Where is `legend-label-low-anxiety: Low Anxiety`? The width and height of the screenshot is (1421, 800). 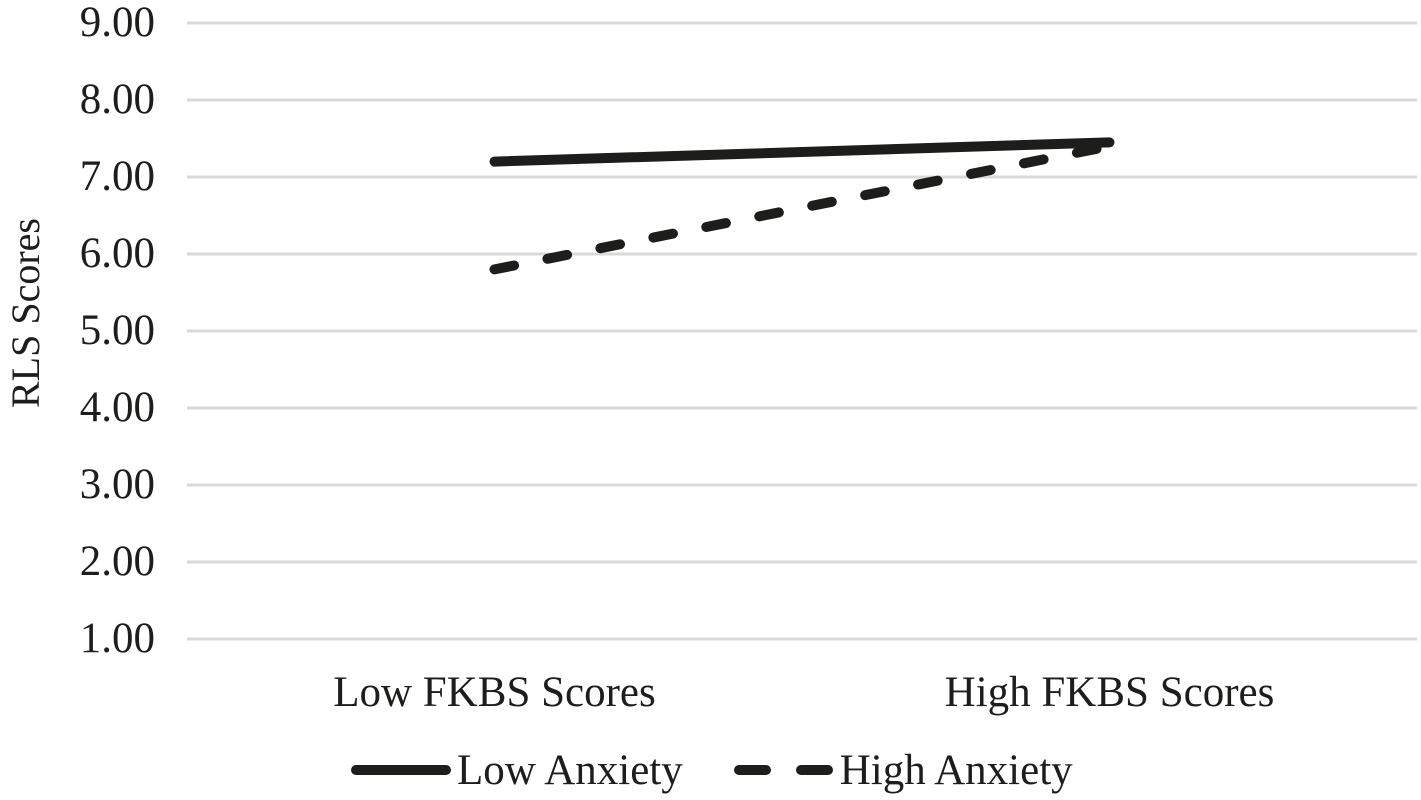 legend-label-low-anxiety: Low Anxiety is located at coordinates (570, 770).